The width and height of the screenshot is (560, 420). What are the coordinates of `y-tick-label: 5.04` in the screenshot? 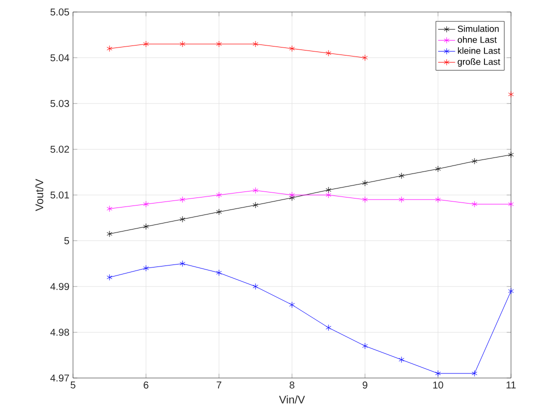 It's located at (60, 58).